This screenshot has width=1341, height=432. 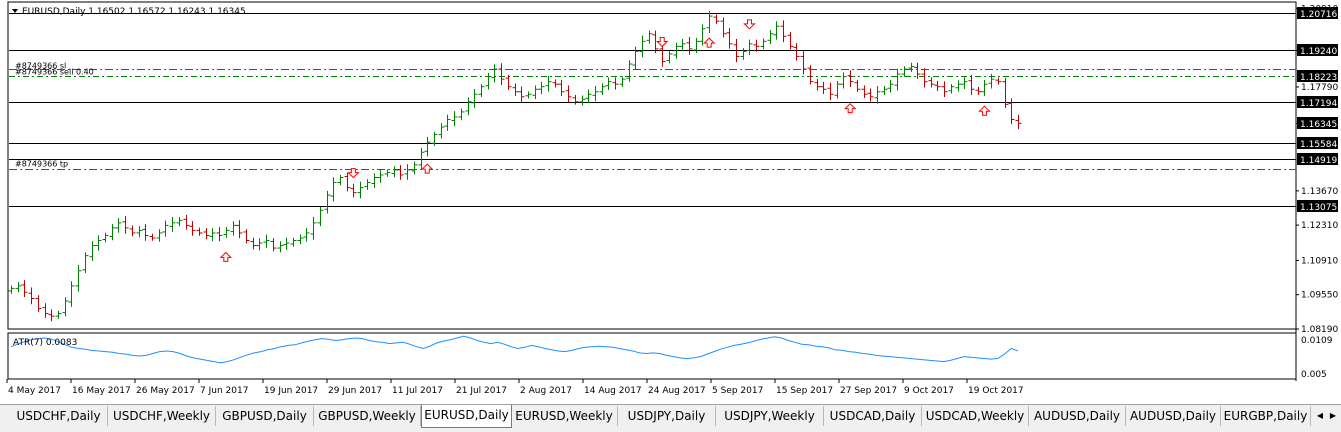 I want to click on chart-tab: USDCHF,Daily, so click(x=59, y=416).